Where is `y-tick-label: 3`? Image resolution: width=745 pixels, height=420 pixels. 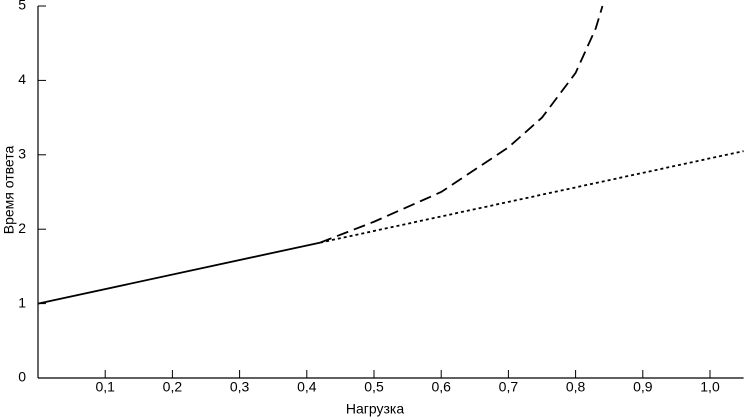 y-tick-label: 3 is located at coordinates (22, 154).